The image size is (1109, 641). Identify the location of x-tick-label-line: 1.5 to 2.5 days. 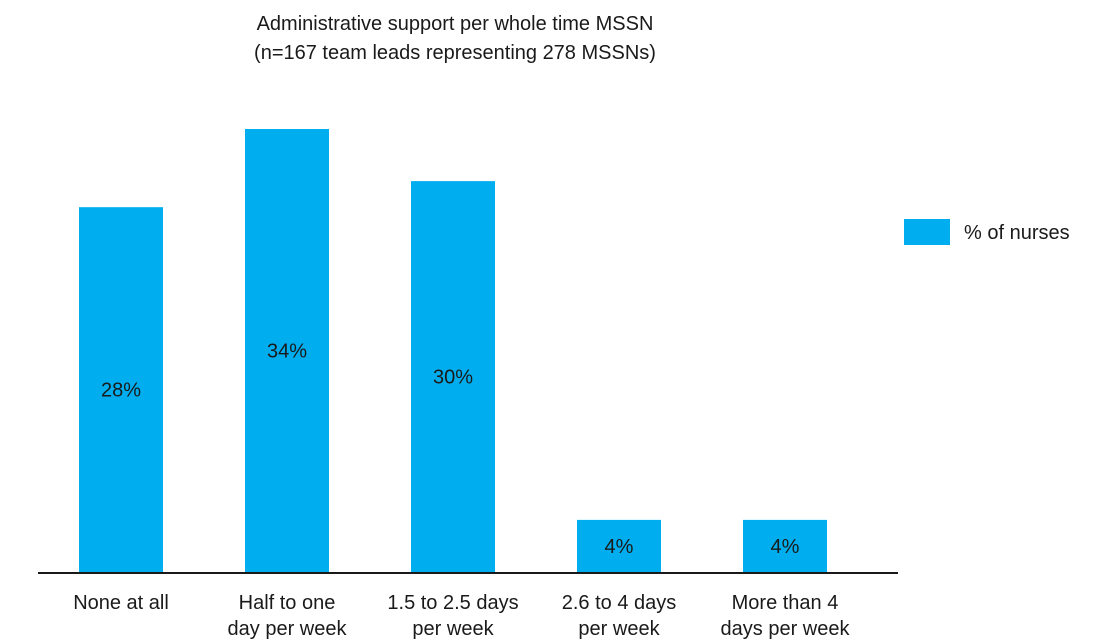
(452, 603).